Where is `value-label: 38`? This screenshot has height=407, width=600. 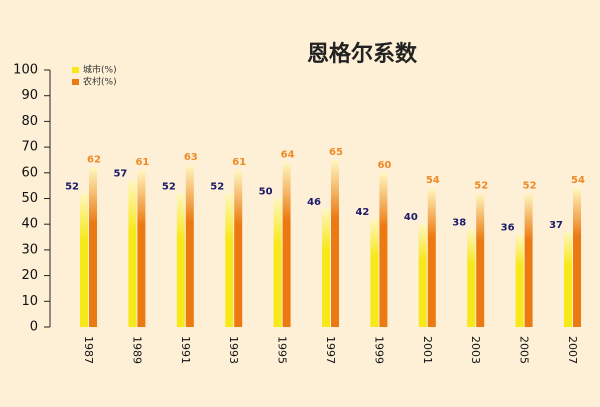
value-label: 38 is located at coordinates (459, 222).